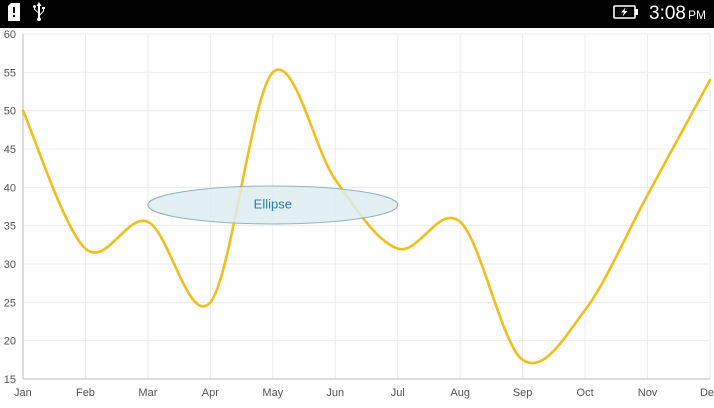 This screenshot has height=408, width=714. Describe the element at coordinates (272, 393) in the screenshot. I see `x-tick-label: May` at that location.